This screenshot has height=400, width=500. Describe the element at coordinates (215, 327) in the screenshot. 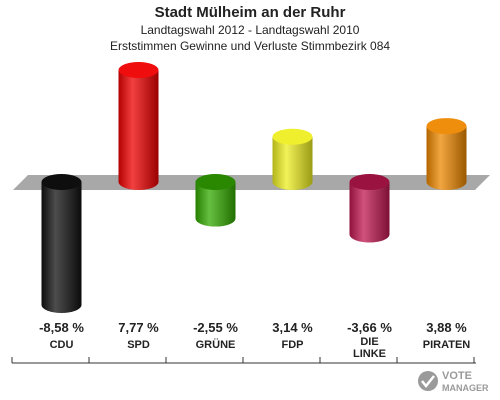

I see `value-label: -2,55 %` at that location.